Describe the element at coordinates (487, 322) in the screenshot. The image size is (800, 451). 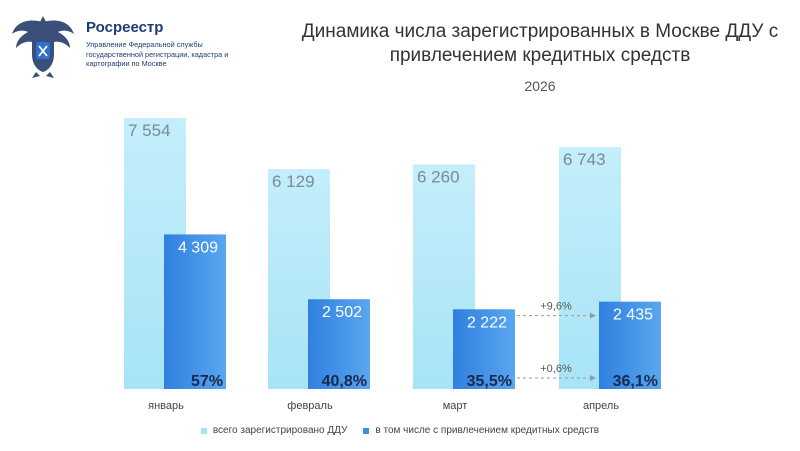
I see `label-credit-3: 2 222` at that location.